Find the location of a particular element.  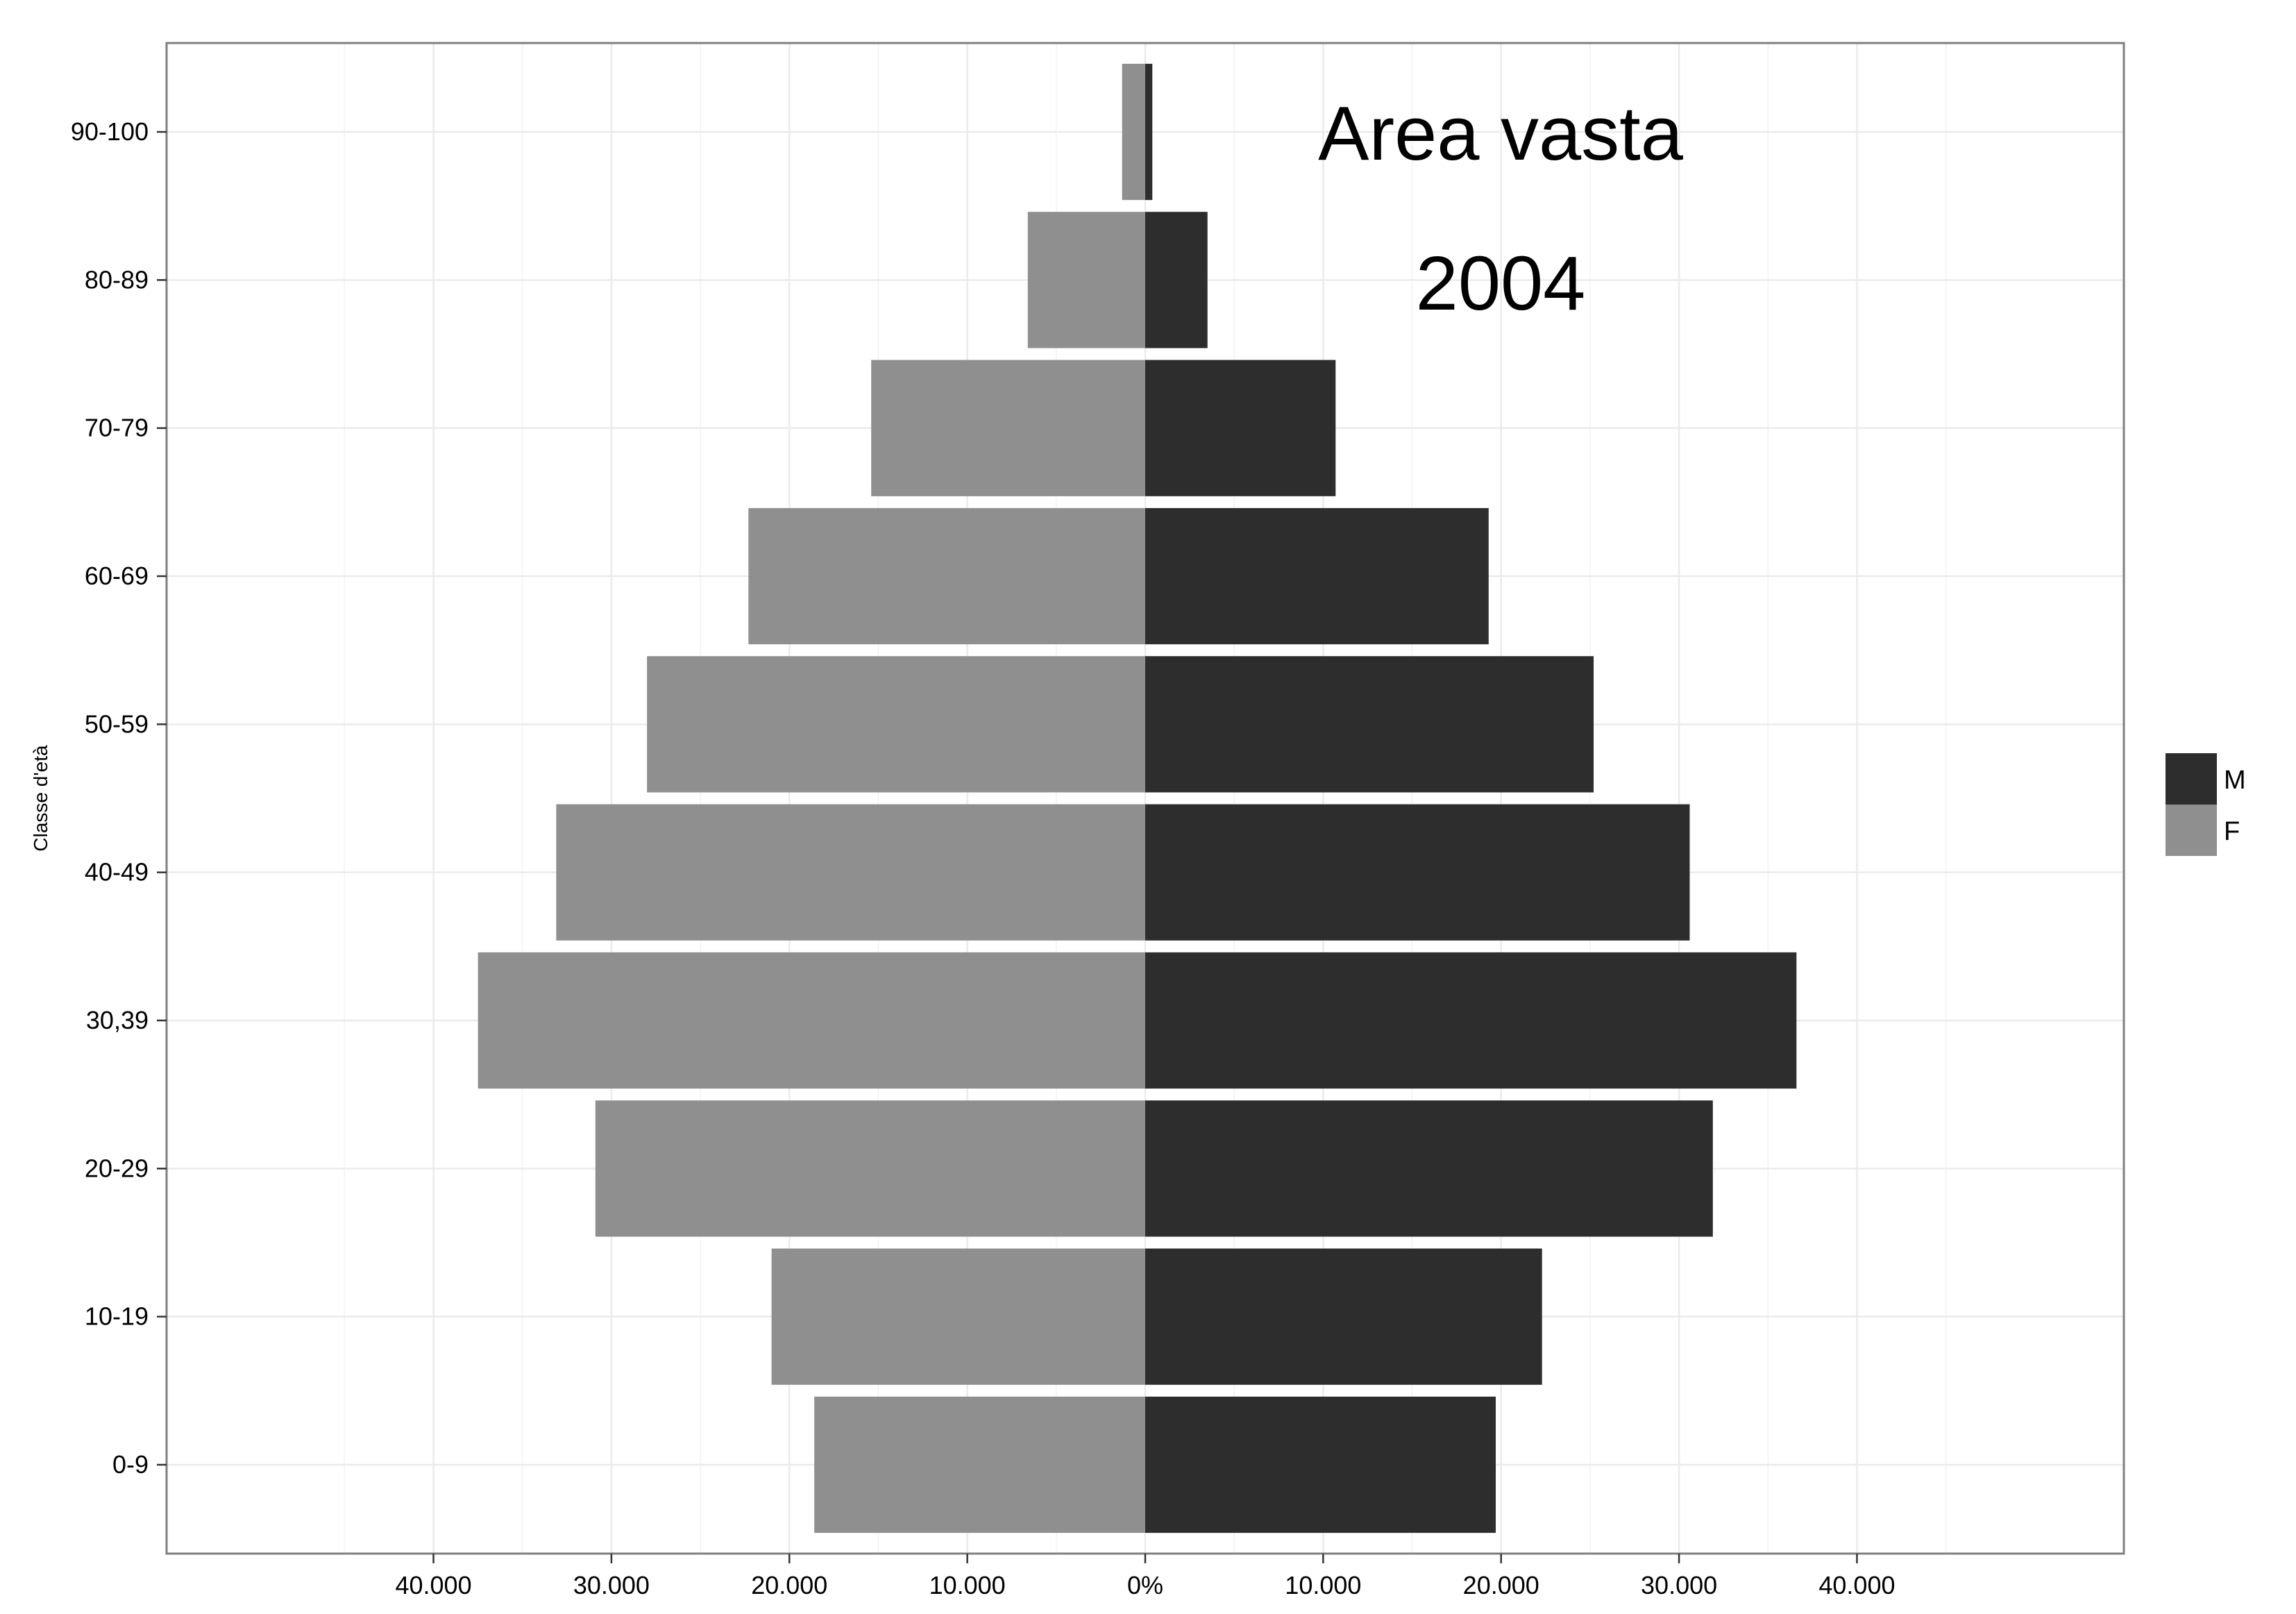

y-tick-label: 50-59 is located at coordinates (117, 723).